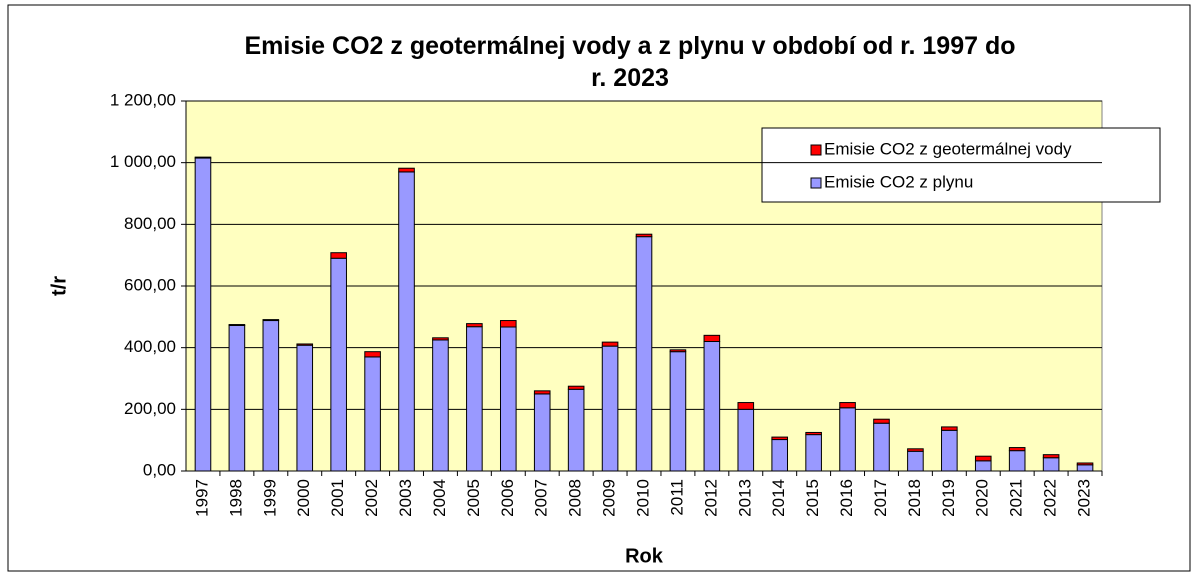  I want to click on x-tick-label: 2019, so click(948, 498).